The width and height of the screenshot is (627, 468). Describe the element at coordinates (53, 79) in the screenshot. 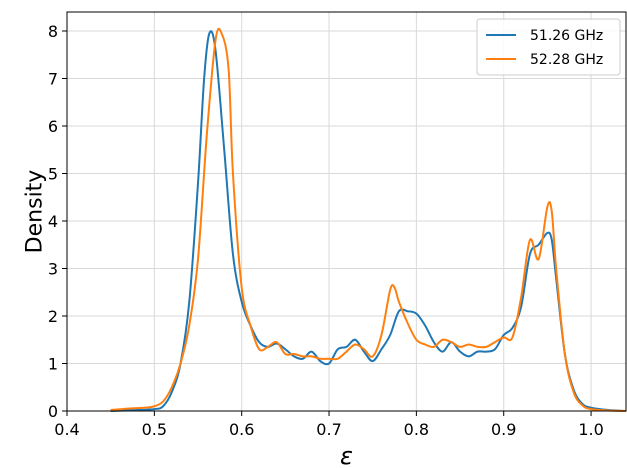

I see `y-tick-label: 7` at that location.